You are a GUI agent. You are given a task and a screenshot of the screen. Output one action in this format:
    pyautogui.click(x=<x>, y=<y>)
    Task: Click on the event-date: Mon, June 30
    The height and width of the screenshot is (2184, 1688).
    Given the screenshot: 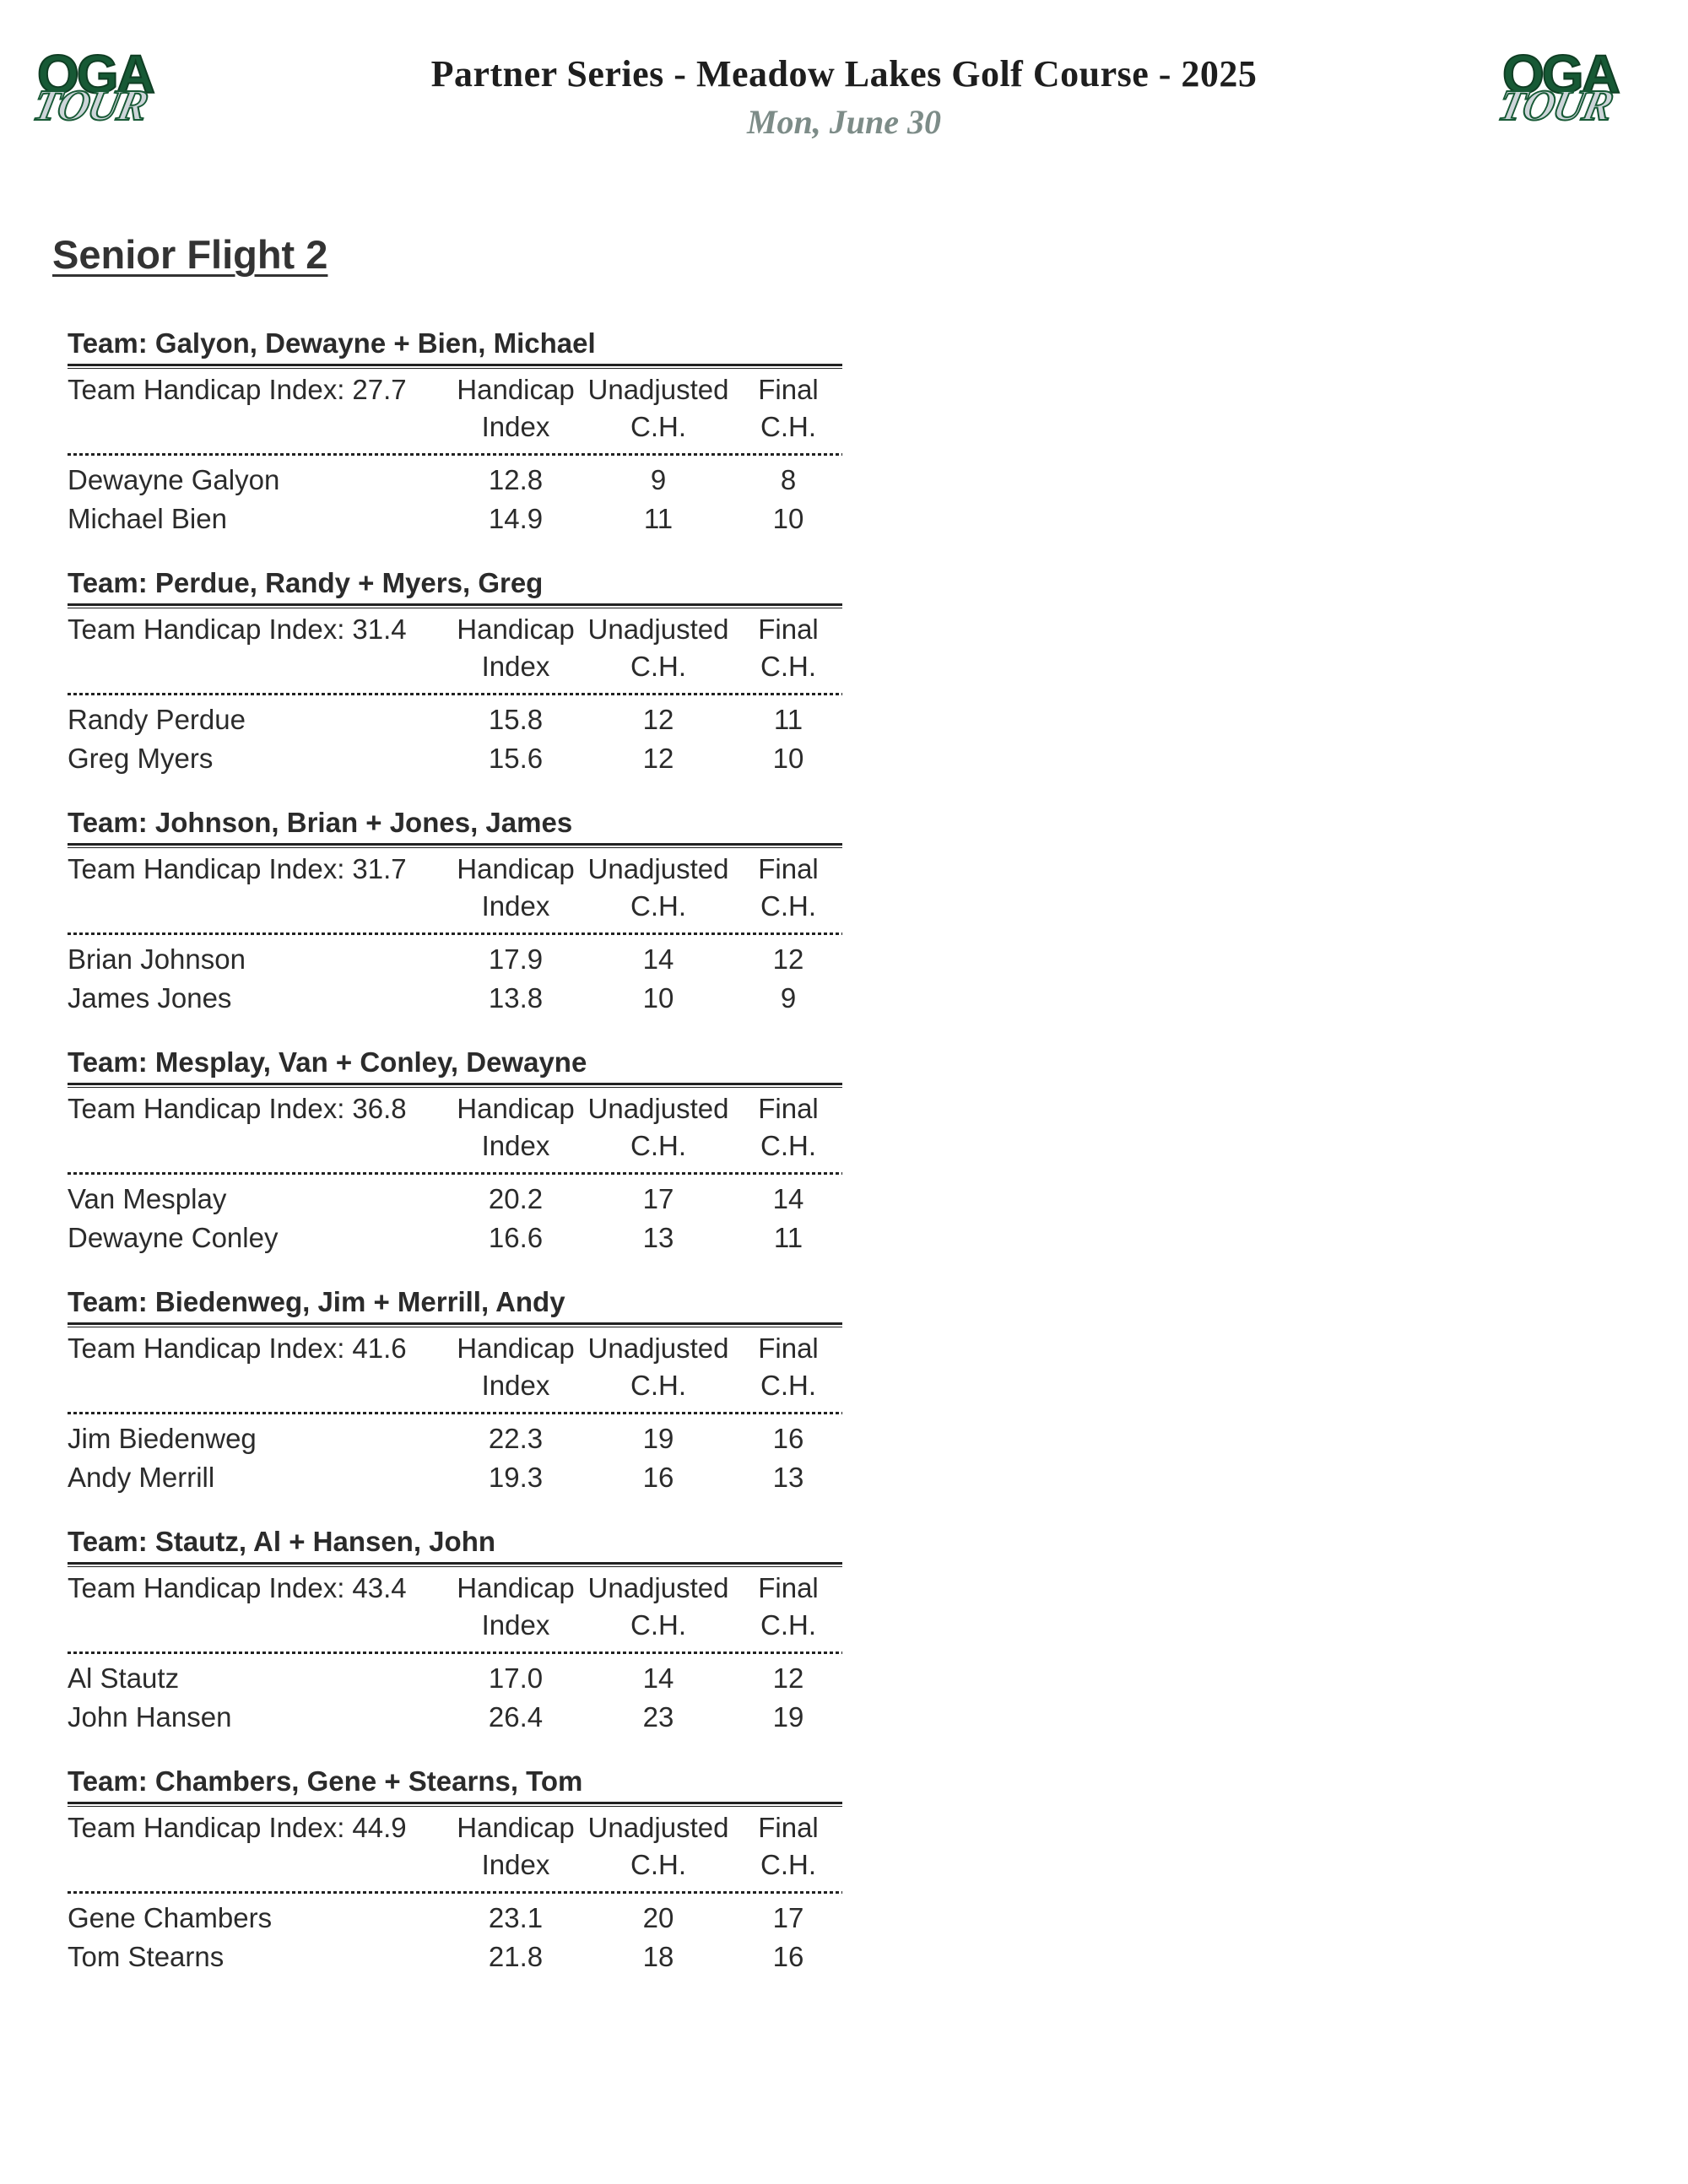 What is the action you would take?
    pyautogui.click(x=844, y=122)
    